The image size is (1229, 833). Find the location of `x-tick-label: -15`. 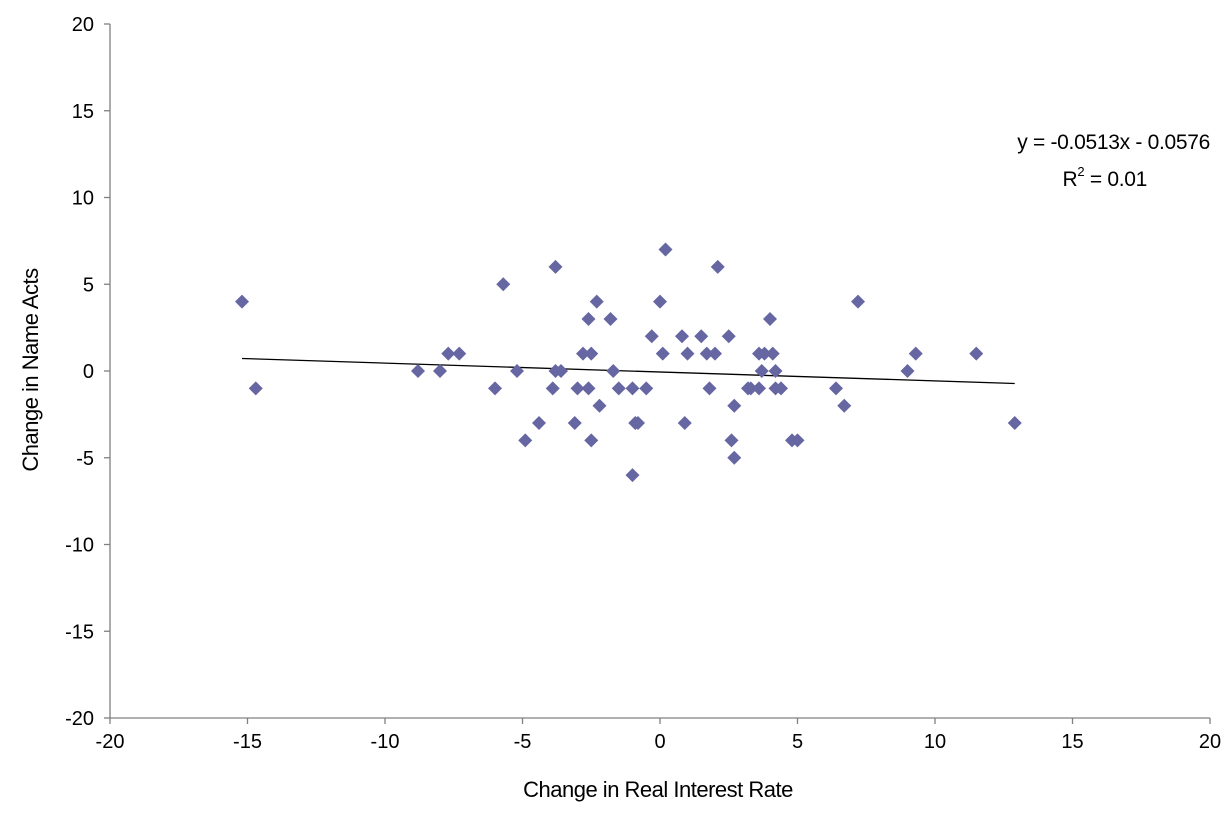

x-tick-label: -15 is located at coordinates (247, 742).